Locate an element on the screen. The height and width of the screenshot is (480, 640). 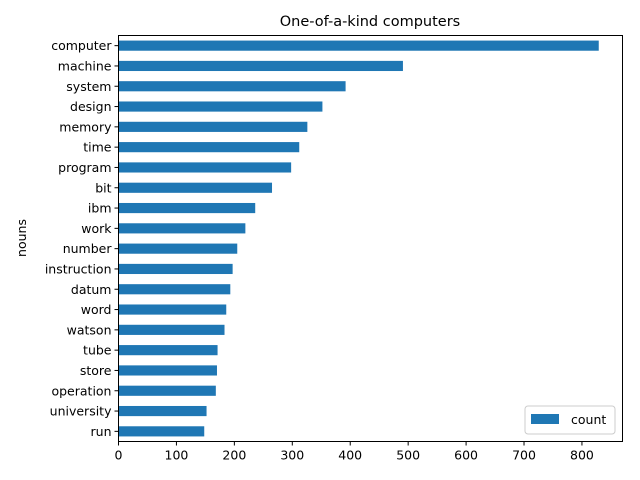
y-tick-label-program: program is located at coordinates (84, 167).